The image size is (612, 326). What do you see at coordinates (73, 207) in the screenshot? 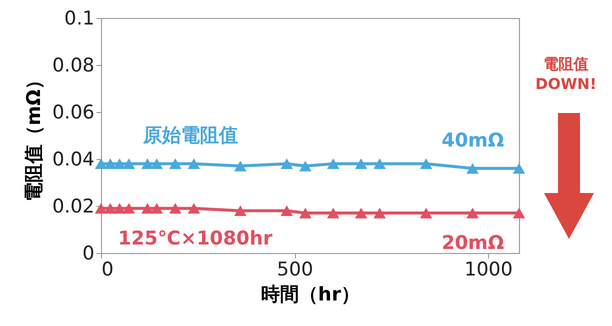
I see `y-tick-label: 0.02` at bounding box center [73, 207].